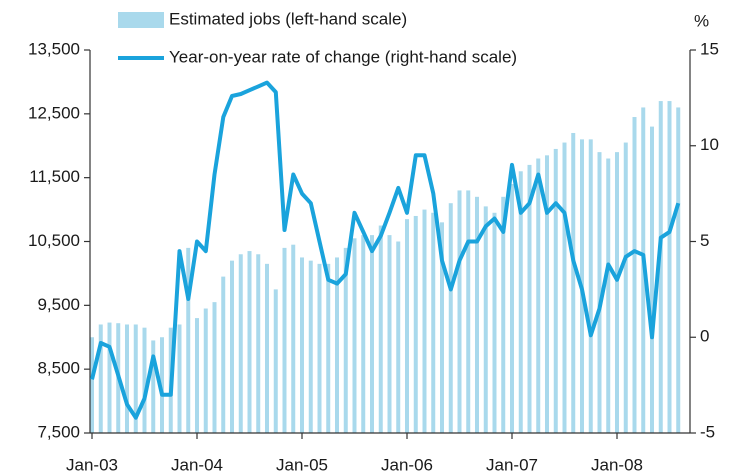 This screenshot has height=475, width=729. What do you see at coordinates (707, 431) in the screenshot?
I see `y2-tick-label: -5` at bounding box center [707, 431].